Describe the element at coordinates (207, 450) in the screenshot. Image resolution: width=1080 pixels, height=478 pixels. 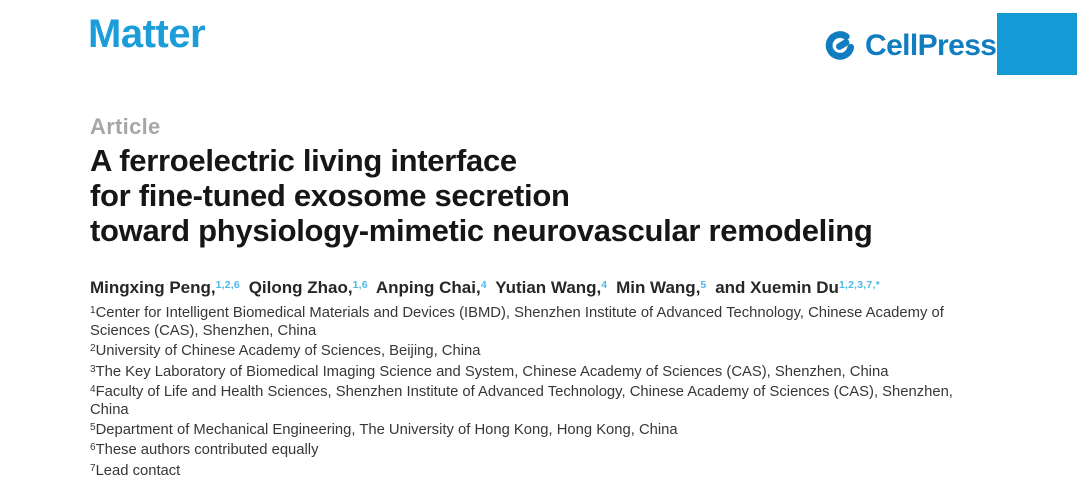
I see `affiliation-text: These authors contributed equally` at that location.